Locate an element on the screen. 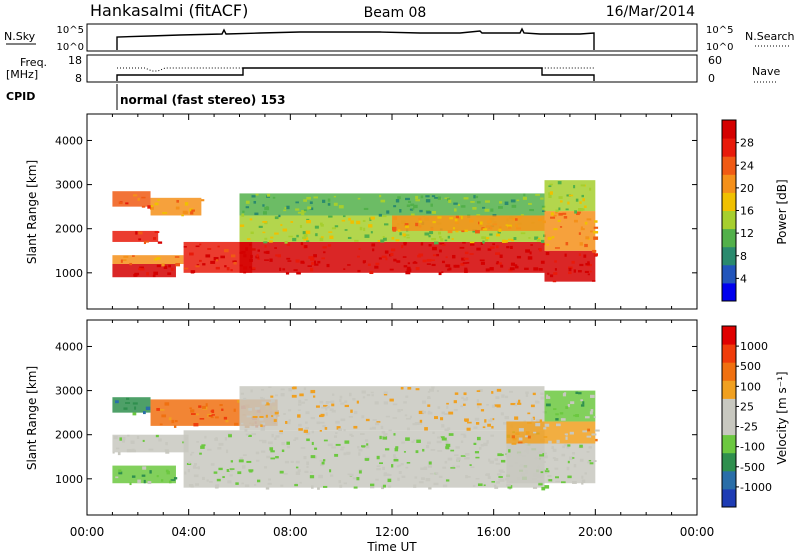 The image size is (800, 554). colorbar-tick-label: 1000 is located at coordinates (754, 346).